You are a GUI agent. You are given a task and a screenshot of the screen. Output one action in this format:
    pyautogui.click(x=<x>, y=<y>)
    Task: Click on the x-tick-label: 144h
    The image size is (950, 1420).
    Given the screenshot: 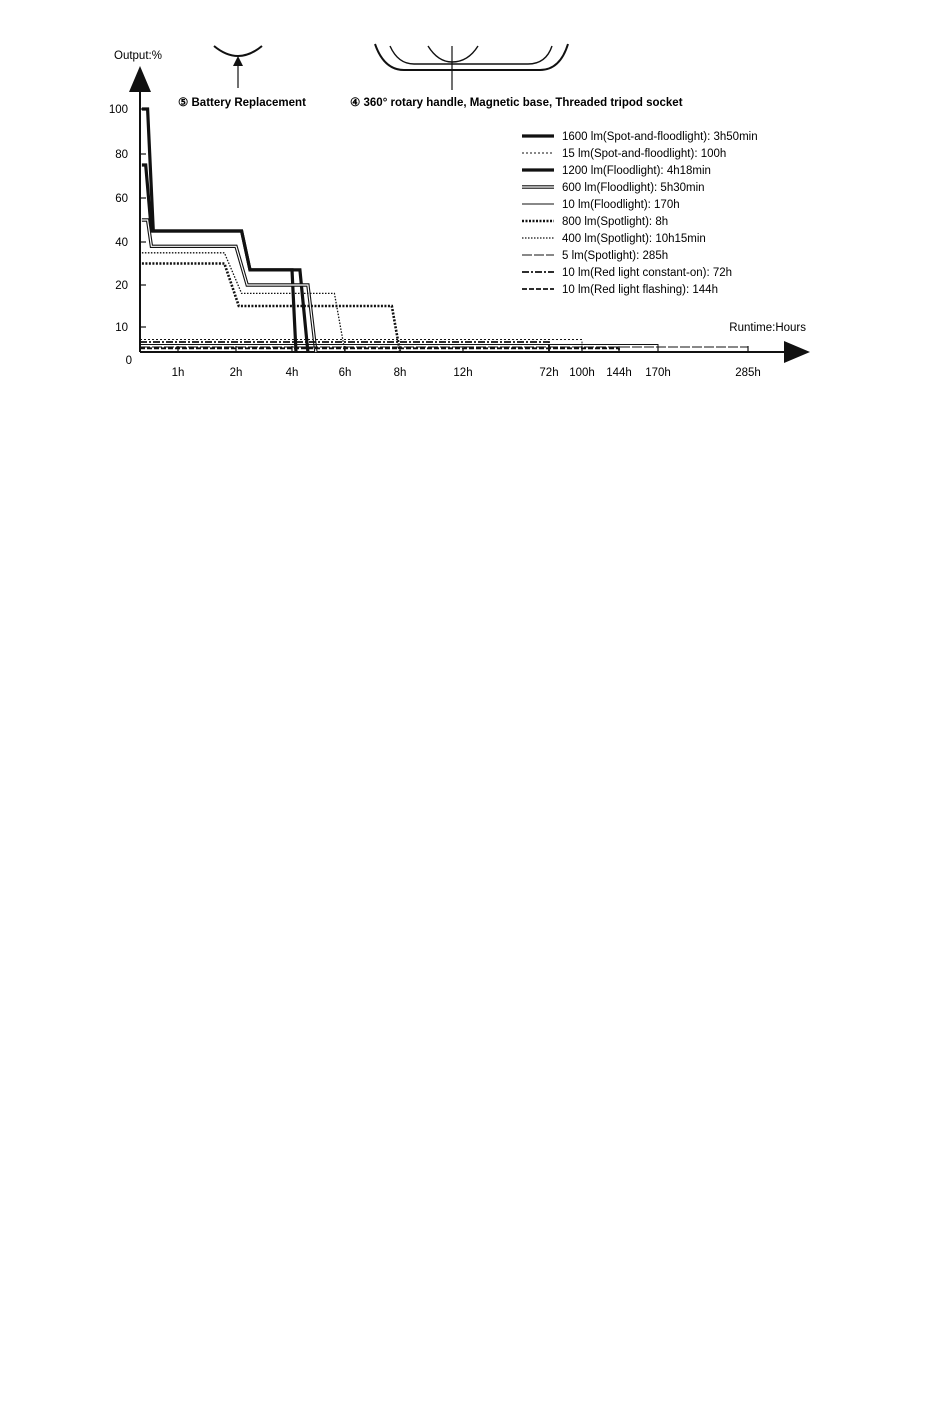 What is the action you would take?
    pyautogui.click(x=619, y=373)
    